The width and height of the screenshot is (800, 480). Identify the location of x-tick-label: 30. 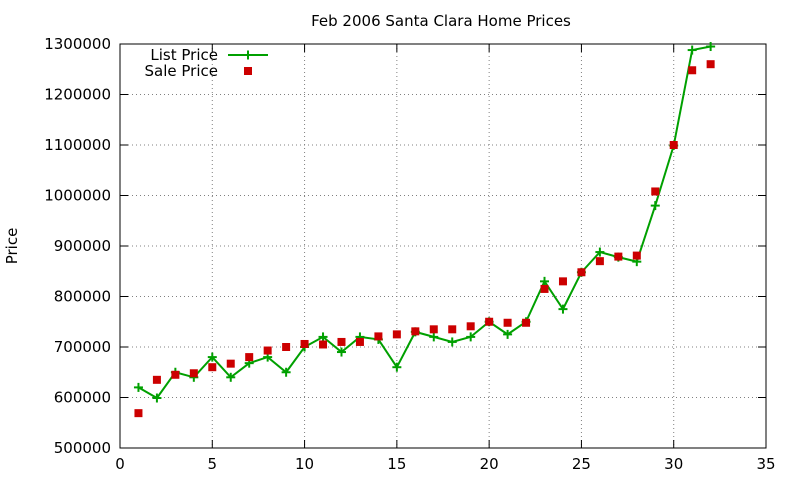
(673, 464).